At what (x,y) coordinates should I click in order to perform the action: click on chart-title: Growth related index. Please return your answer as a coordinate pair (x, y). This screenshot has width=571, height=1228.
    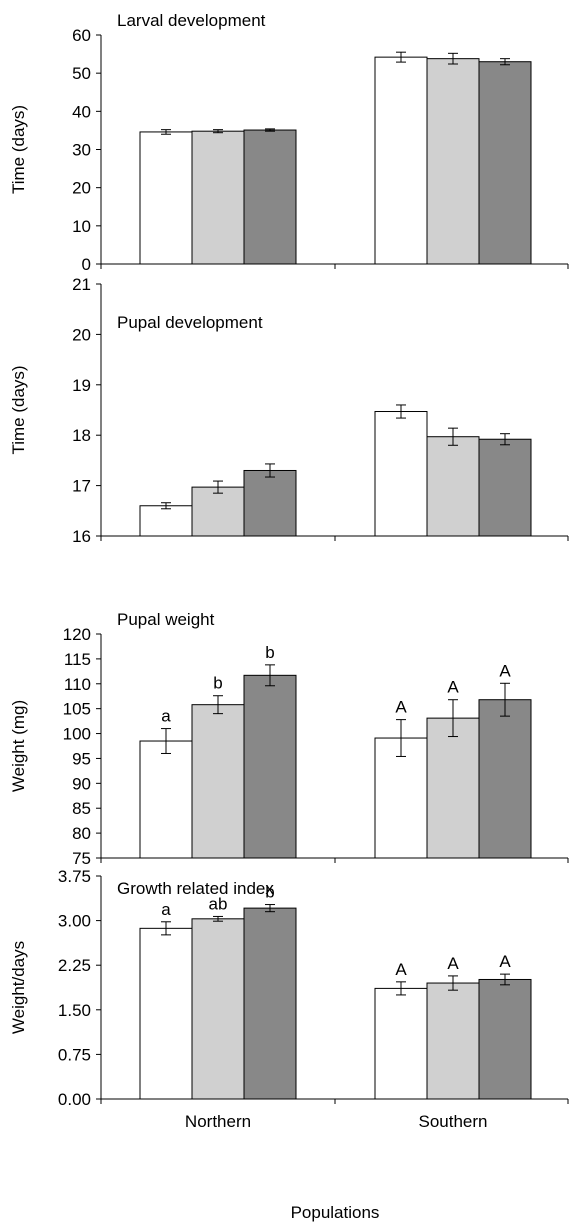
    Looking at the image, I should click on (195, 888).